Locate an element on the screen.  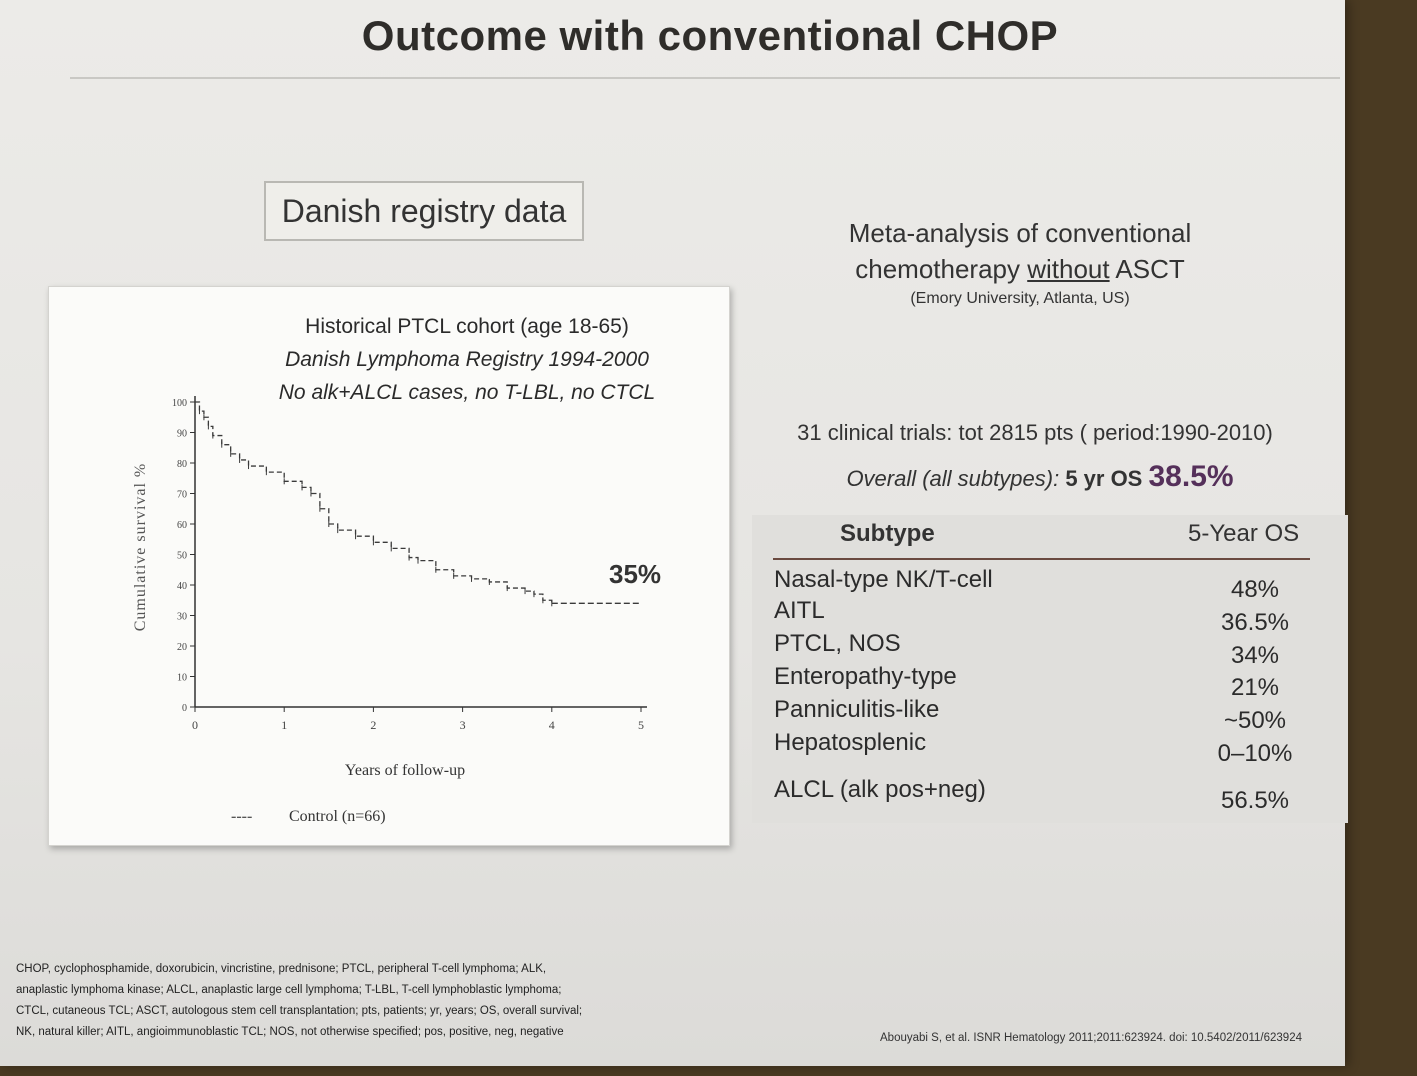
table-row-value: 0–10% is located at coordinates (1255, 753).